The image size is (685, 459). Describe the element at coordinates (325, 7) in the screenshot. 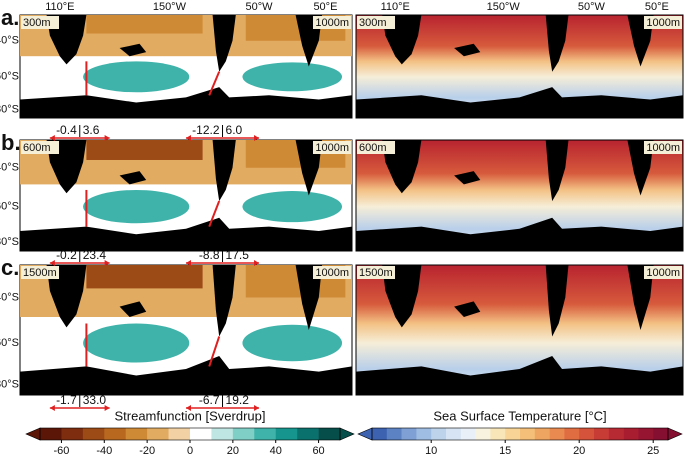

I see `longitude-label: 50°E` at that location.